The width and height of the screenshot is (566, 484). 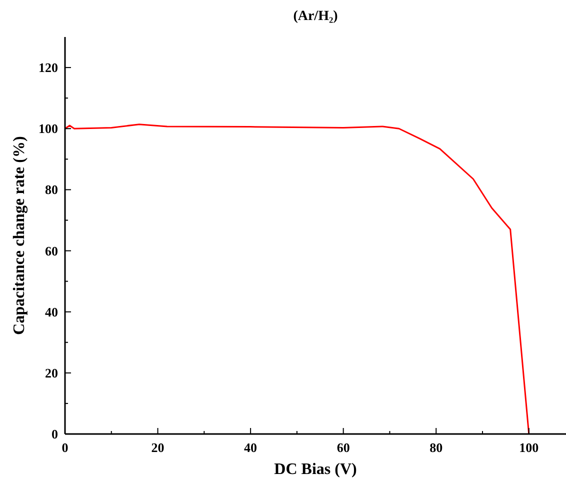 I want to click on x-axis-title: DC Bias (V), so click(x=315, y=469).